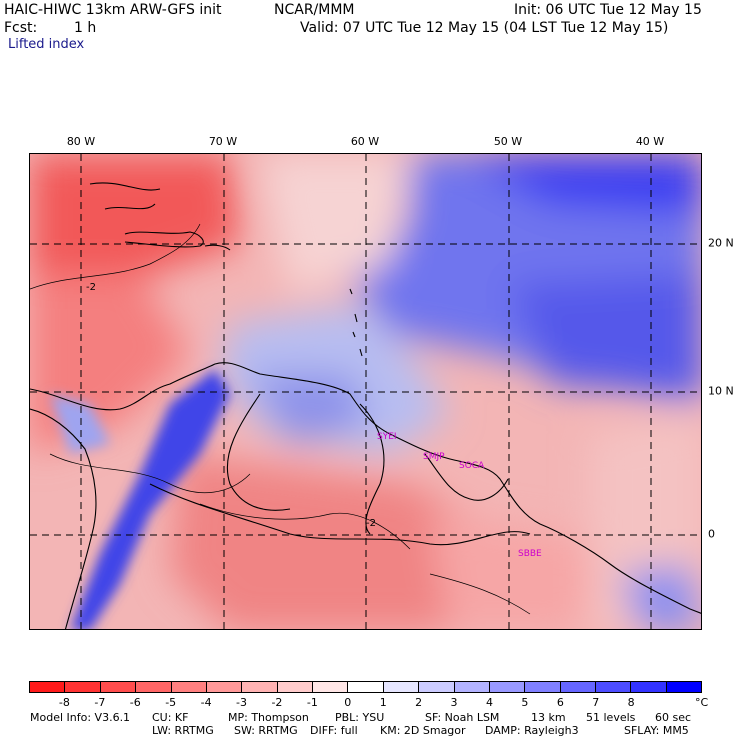 The image size is (740, 740). Describe the element at coordinates (312, 702) in the screenshot. I see `colorbar-tick-label: -1` at that location.